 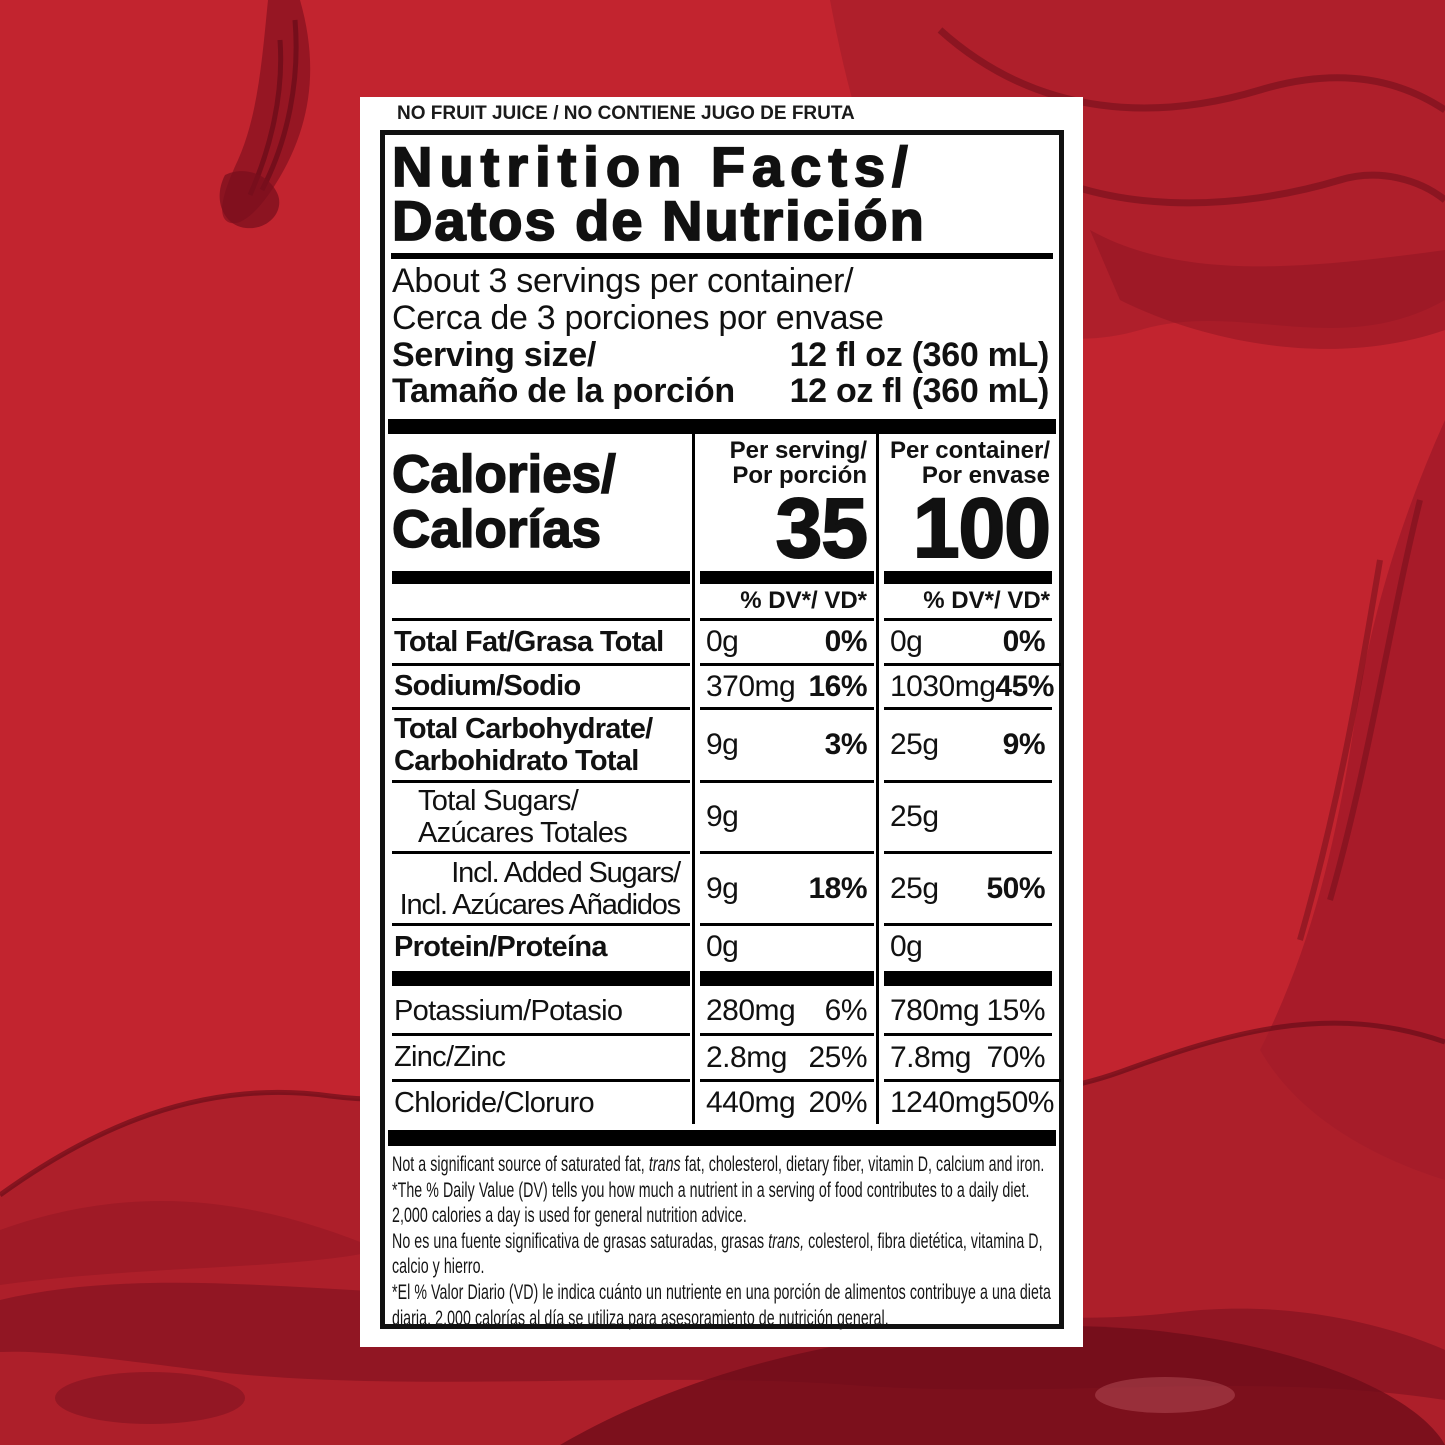 I want to click on calories-label-en: Calories/, so click(x=503, y=474).